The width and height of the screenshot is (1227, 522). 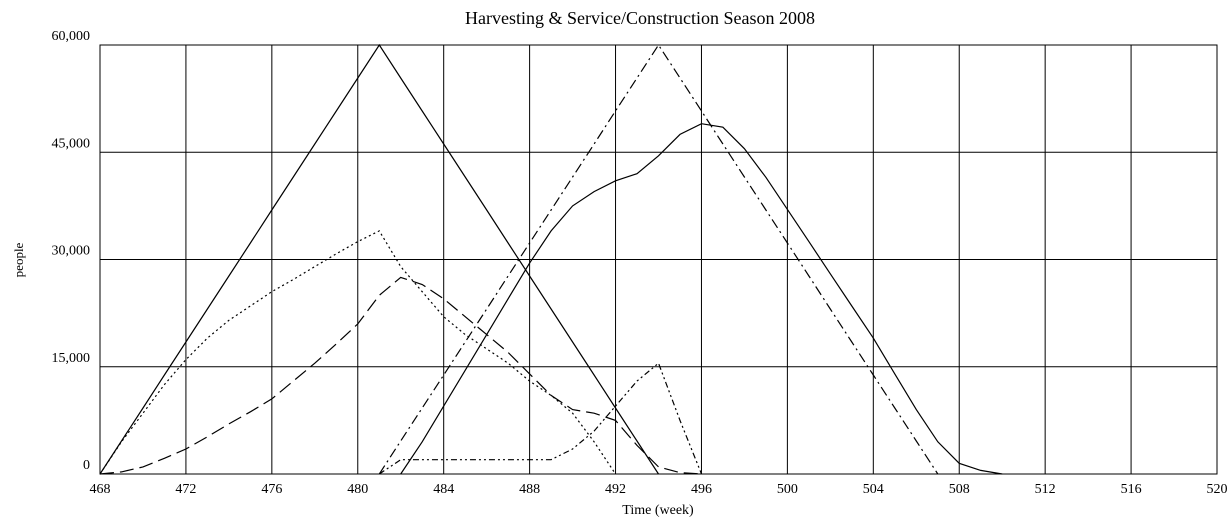 I want to click on x-tick-label: 500, so click(x=787, y=489).